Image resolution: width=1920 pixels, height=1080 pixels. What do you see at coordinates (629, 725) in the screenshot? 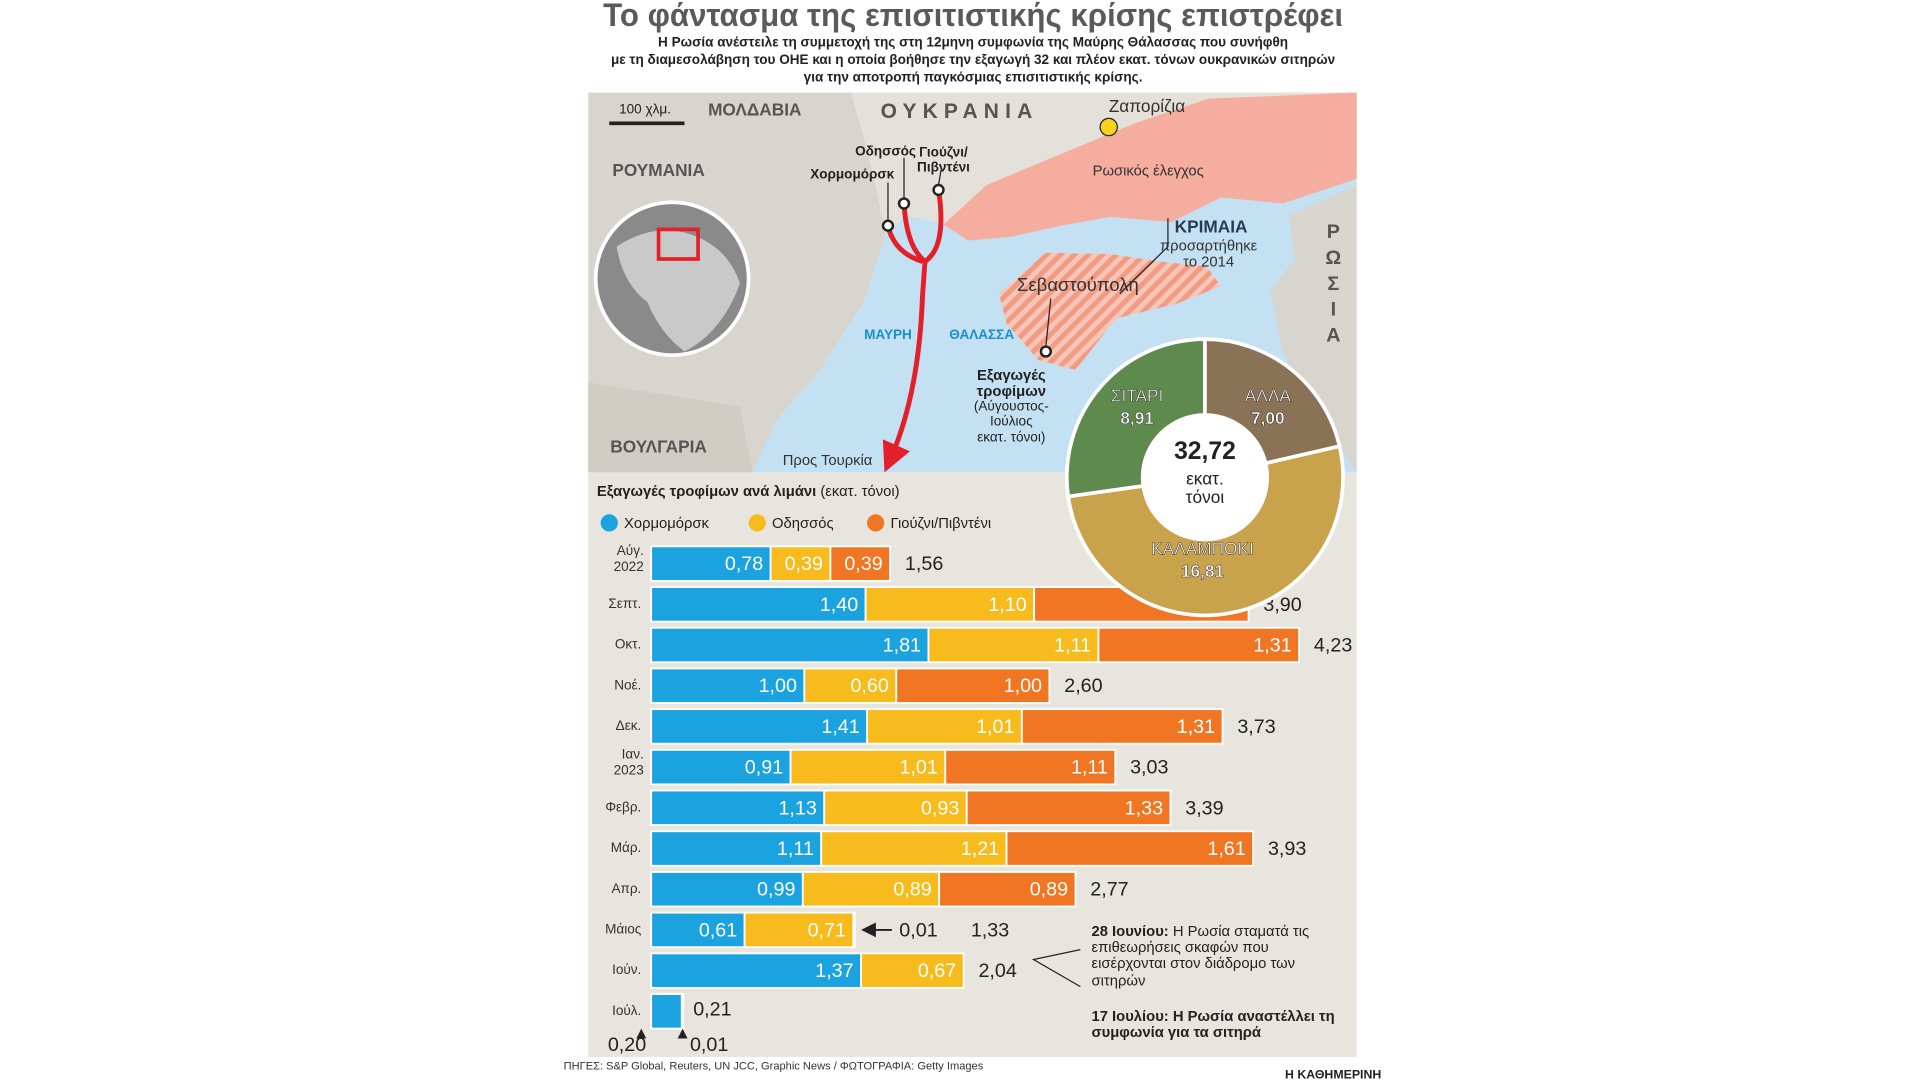
I see `category-label: Δεκ.` at bounding box center [629, 725].